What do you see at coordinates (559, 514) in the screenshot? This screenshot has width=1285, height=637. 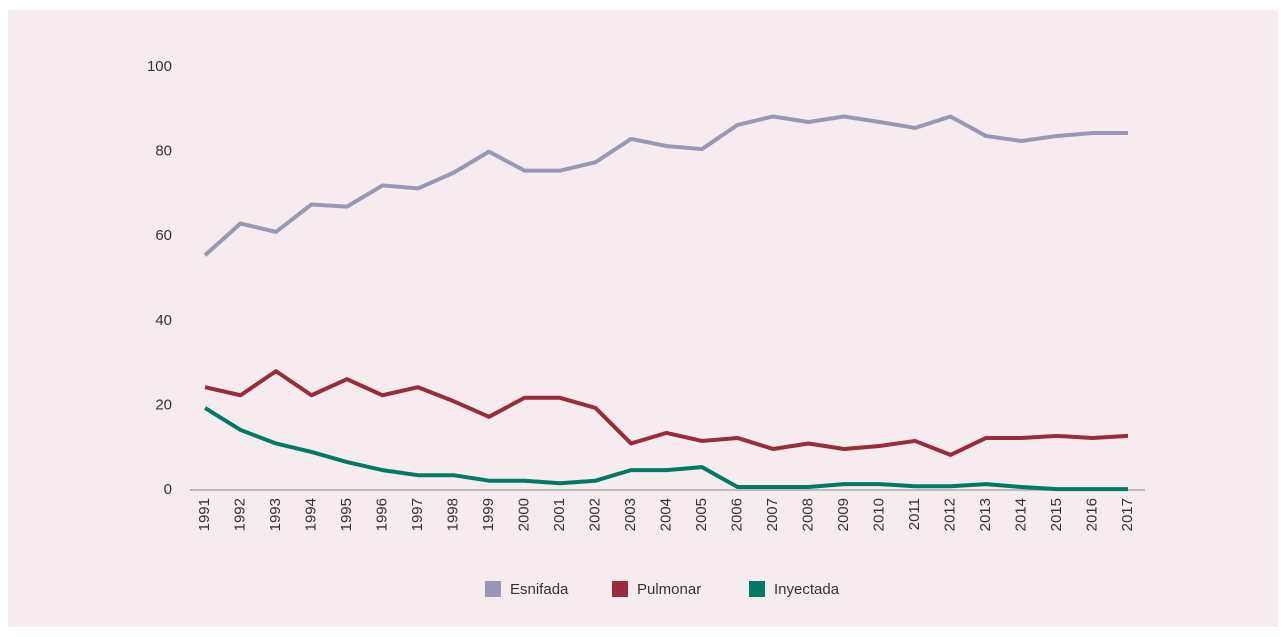 I see `x-tick-label: 2001` at bounding box center [559, 514].